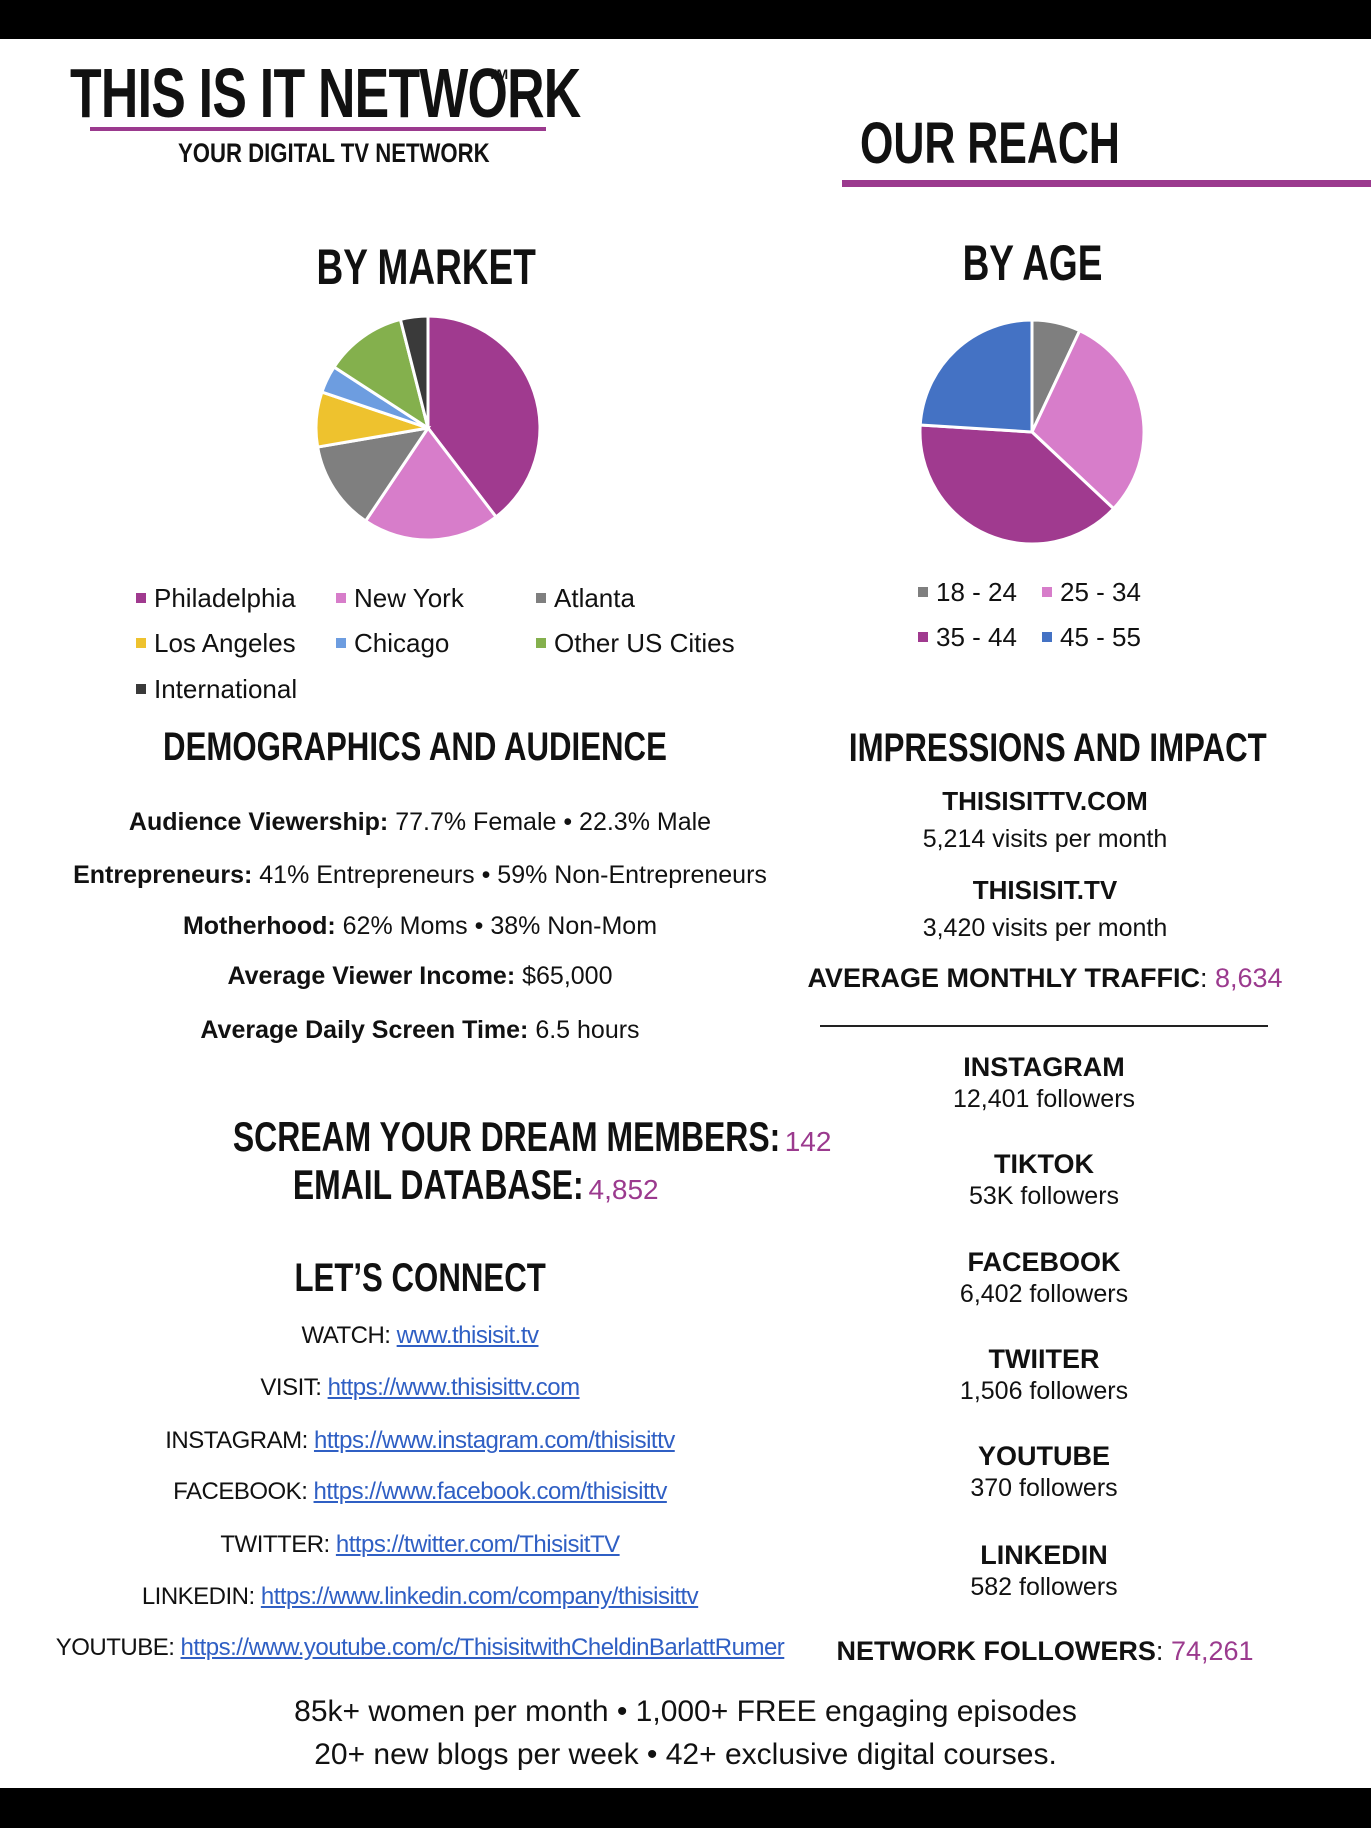  I want to click on demographics-title: DEMOGRAPHICS AND AUDIENCE, so click(415, 747).